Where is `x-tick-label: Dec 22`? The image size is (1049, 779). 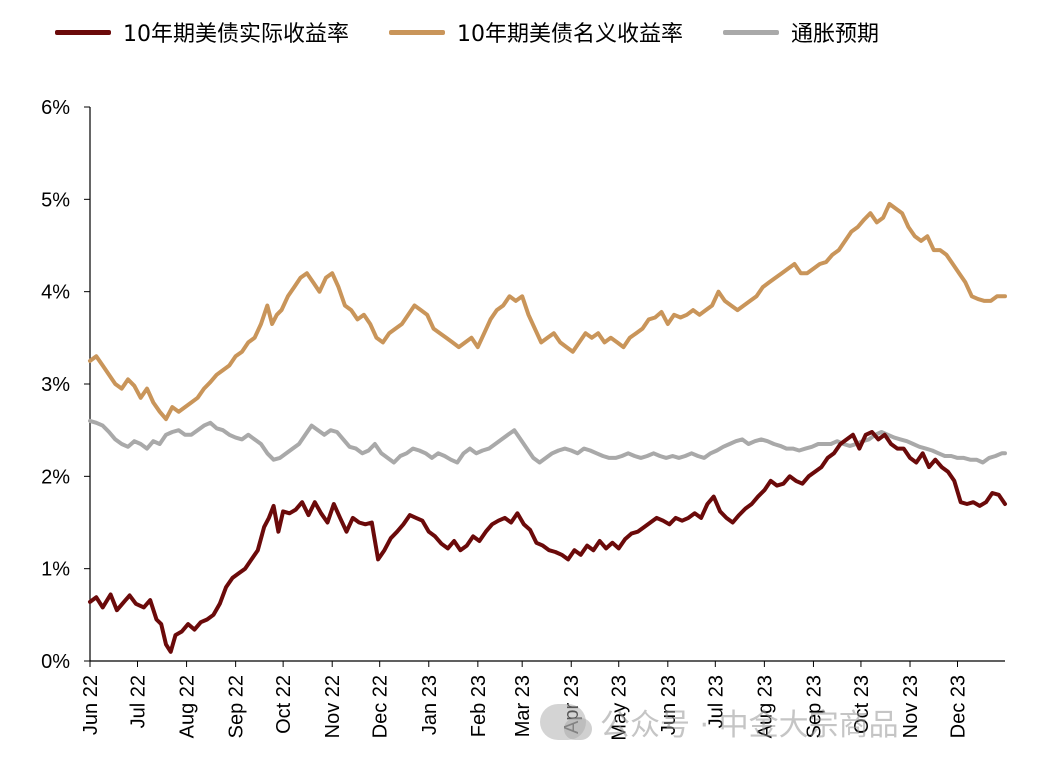
x-tick-label: Dec 22 is located at coordinates (381, 706).